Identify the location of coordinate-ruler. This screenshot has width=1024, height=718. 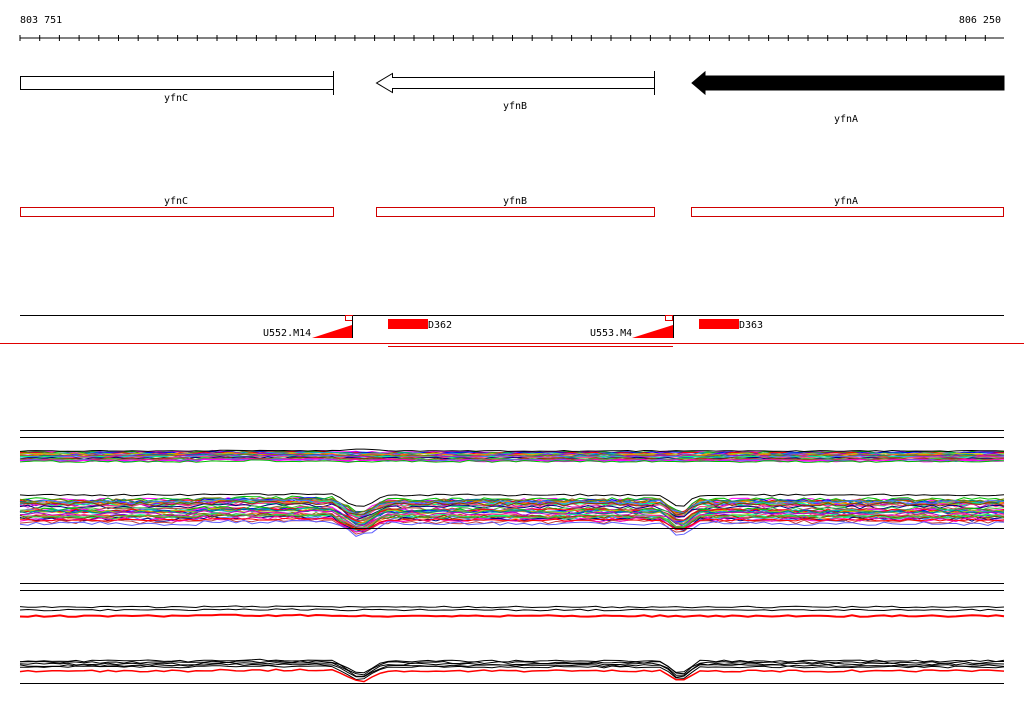
(511, 38).